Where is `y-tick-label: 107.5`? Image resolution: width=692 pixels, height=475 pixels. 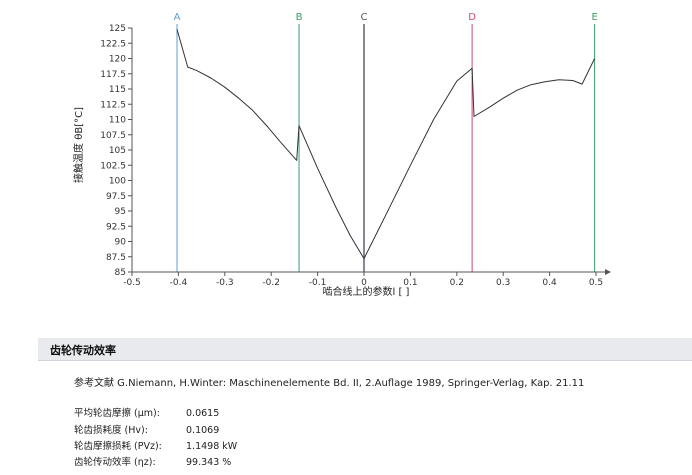
y-tick-label: 107.5 is located at coordinates (113, 136).